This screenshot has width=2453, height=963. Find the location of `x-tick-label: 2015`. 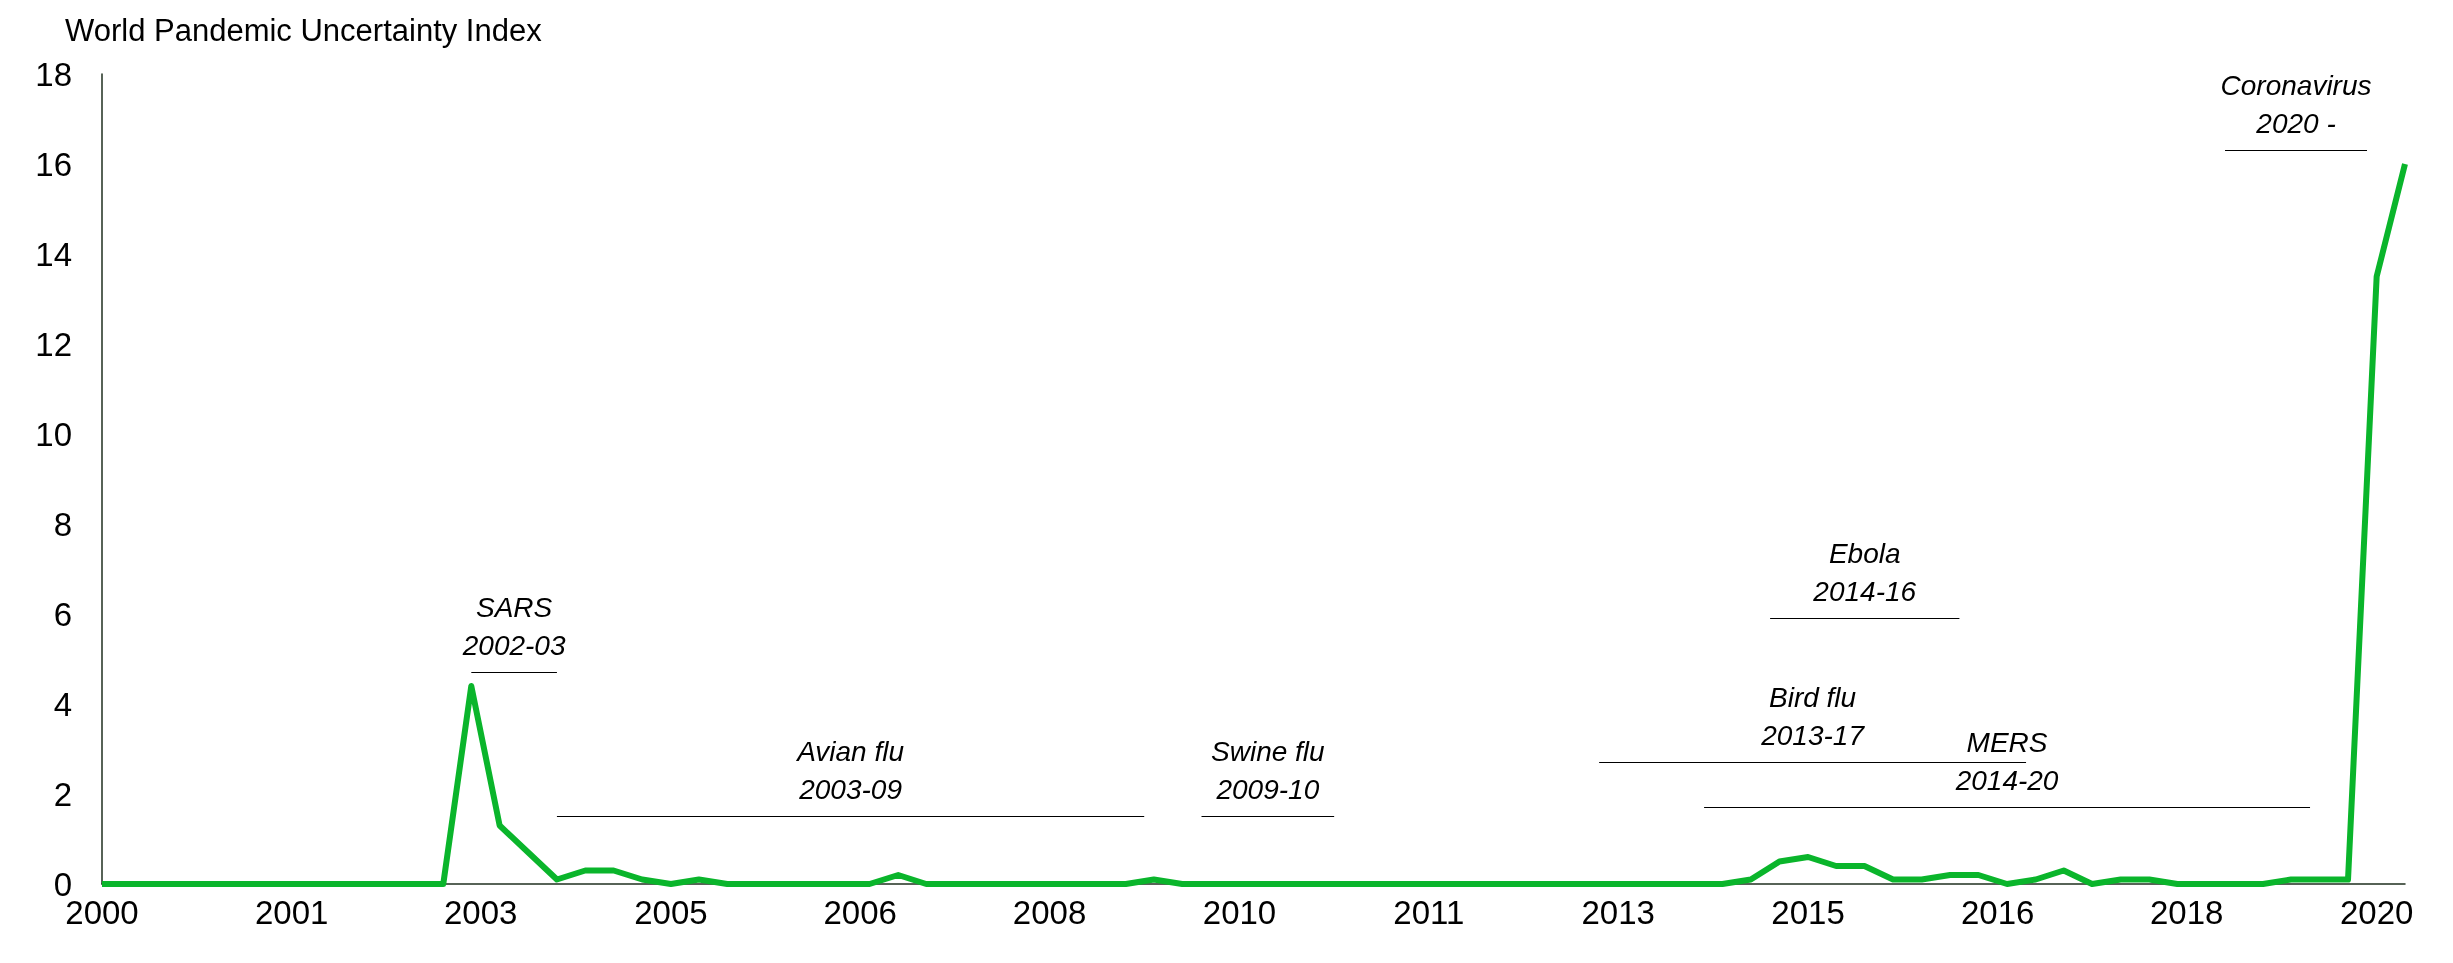

x-tick-label: 2015 is located at coordinates (1808, 912).